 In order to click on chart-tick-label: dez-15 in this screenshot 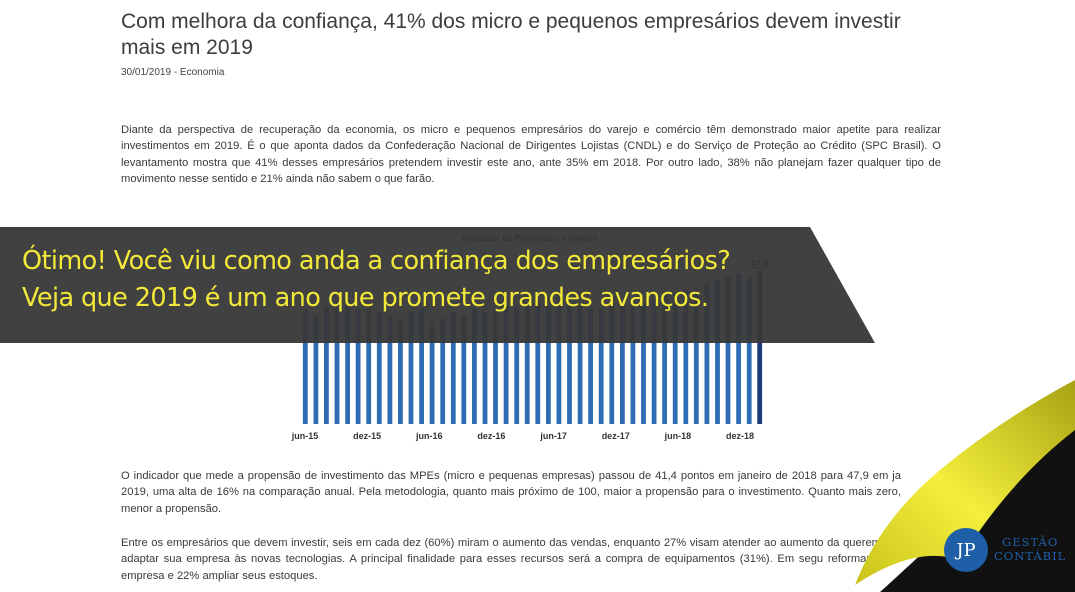, I will do `click(367, 436)`.